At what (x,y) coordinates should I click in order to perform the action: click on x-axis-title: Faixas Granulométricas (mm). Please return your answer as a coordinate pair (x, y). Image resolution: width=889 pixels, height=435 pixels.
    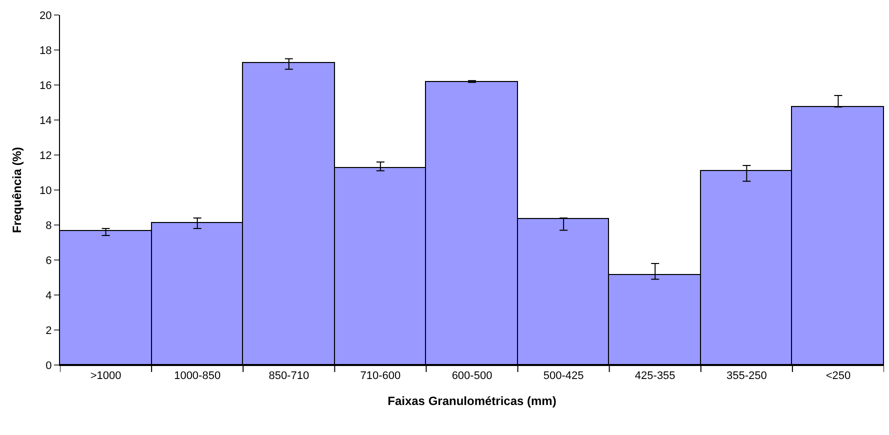
    Looking at the image, I should click on (472, 401).